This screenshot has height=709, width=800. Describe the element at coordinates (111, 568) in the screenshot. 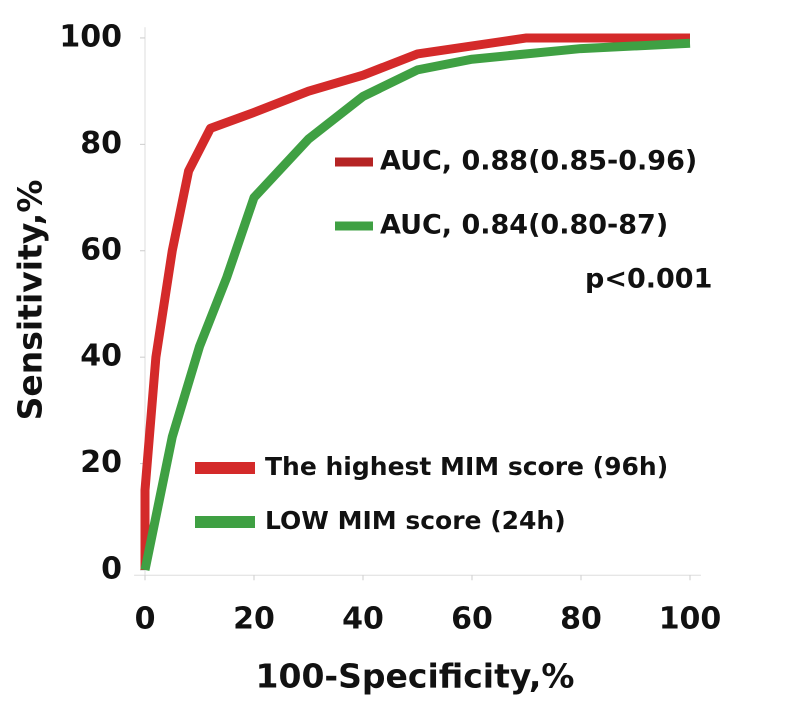

I see `y-tick-label: 0` at that location.